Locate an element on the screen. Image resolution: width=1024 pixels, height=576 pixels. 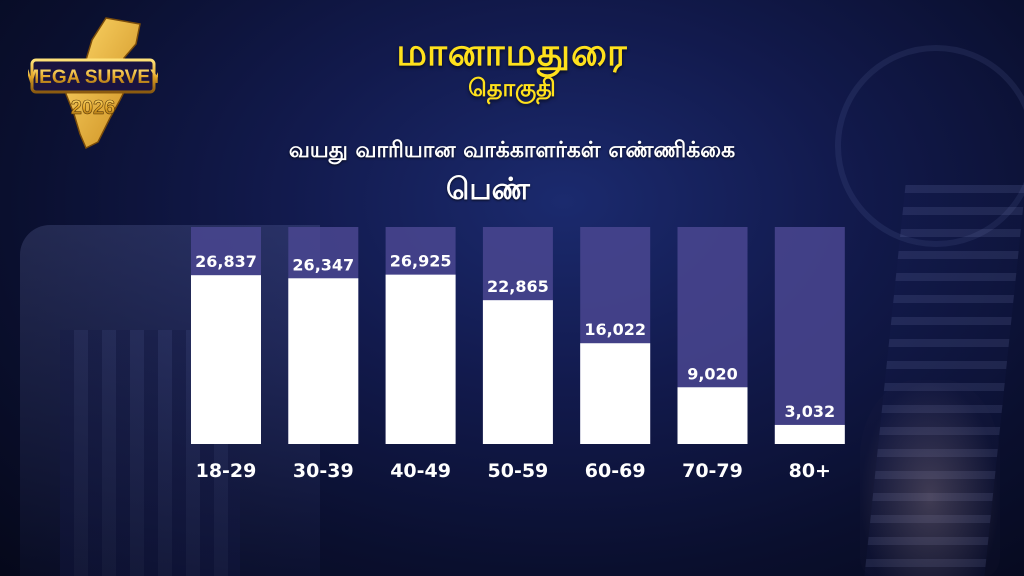
x-tick-label-60-69: 60-69 is located at coordinates (615, 471).